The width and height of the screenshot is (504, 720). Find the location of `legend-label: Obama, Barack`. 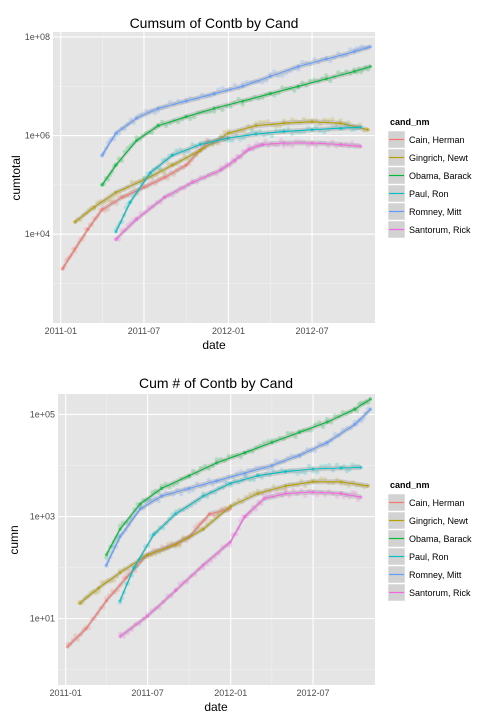

legend-label: Obama, Barack is located at coordinates (440, 539).